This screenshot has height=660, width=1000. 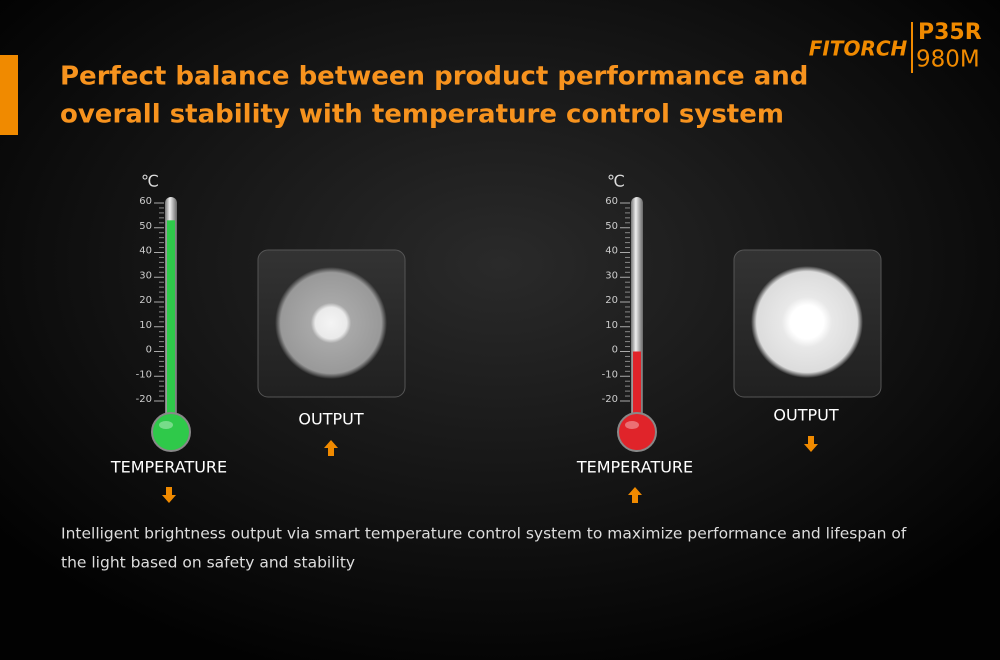 I want to click on description-line: the light based on safety and stability, so click(x=208, y=563).